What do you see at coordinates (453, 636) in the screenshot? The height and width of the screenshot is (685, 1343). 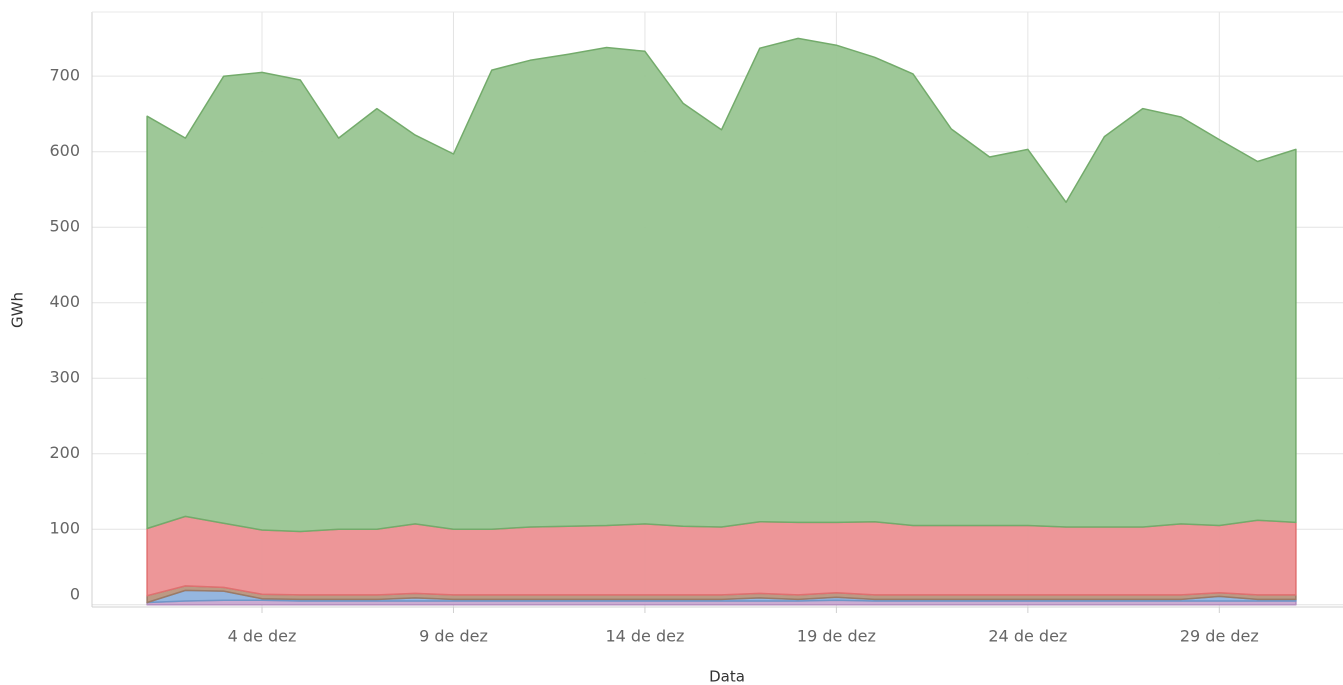 I see `x-tick-label: 9 de dez` at bounding box center [453, 636].